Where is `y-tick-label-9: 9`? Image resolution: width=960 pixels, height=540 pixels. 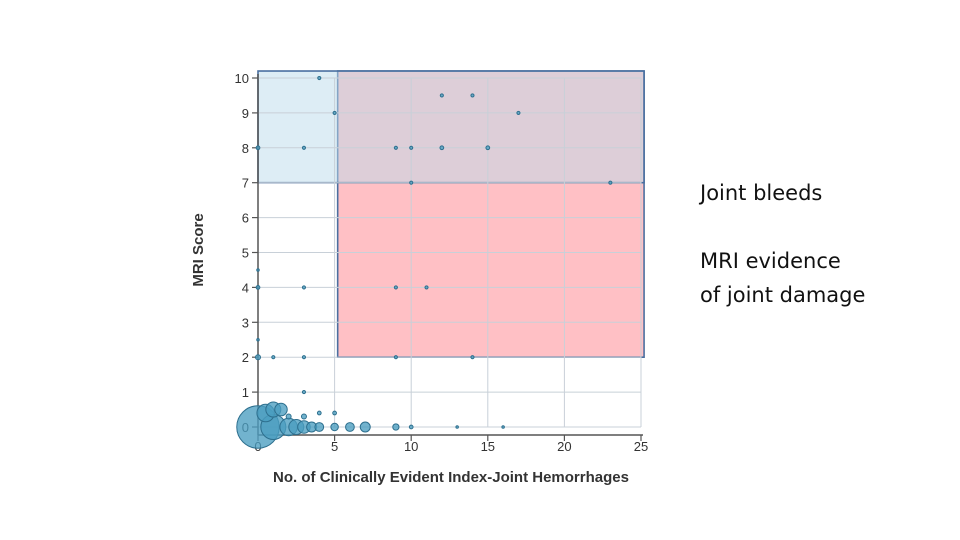
y-tick-label-9: 9 is located at coordinates (245, 113).